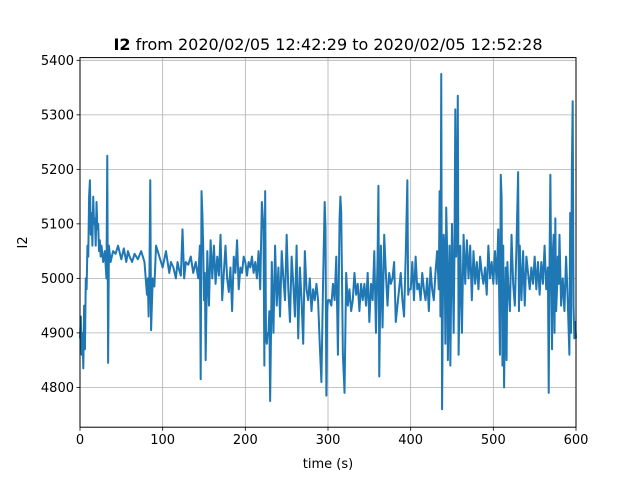 This screenshot has height=480, width=640. Describe the element at coordinates (328, 440) in the screenshot. I see `x-tick-label: 300` at that location.